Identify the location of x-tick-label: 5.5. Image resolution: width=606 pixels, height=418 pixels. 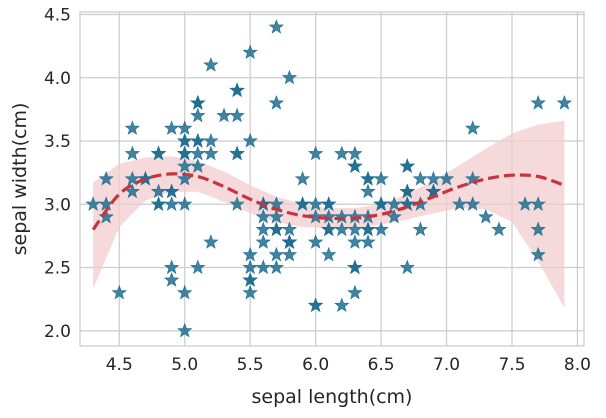
(250, 365).